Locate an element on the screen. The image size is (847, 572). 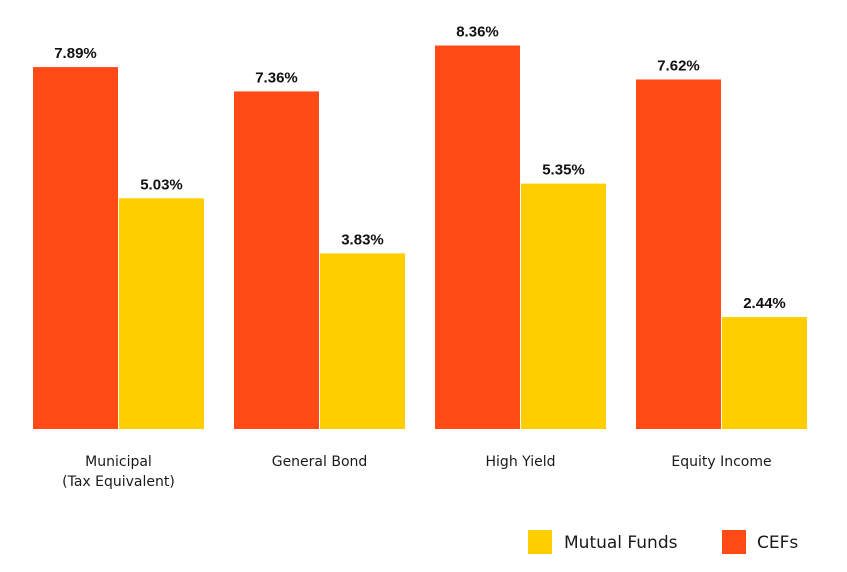
category-label-4: Equity Income is located at coordinates (721, 462).